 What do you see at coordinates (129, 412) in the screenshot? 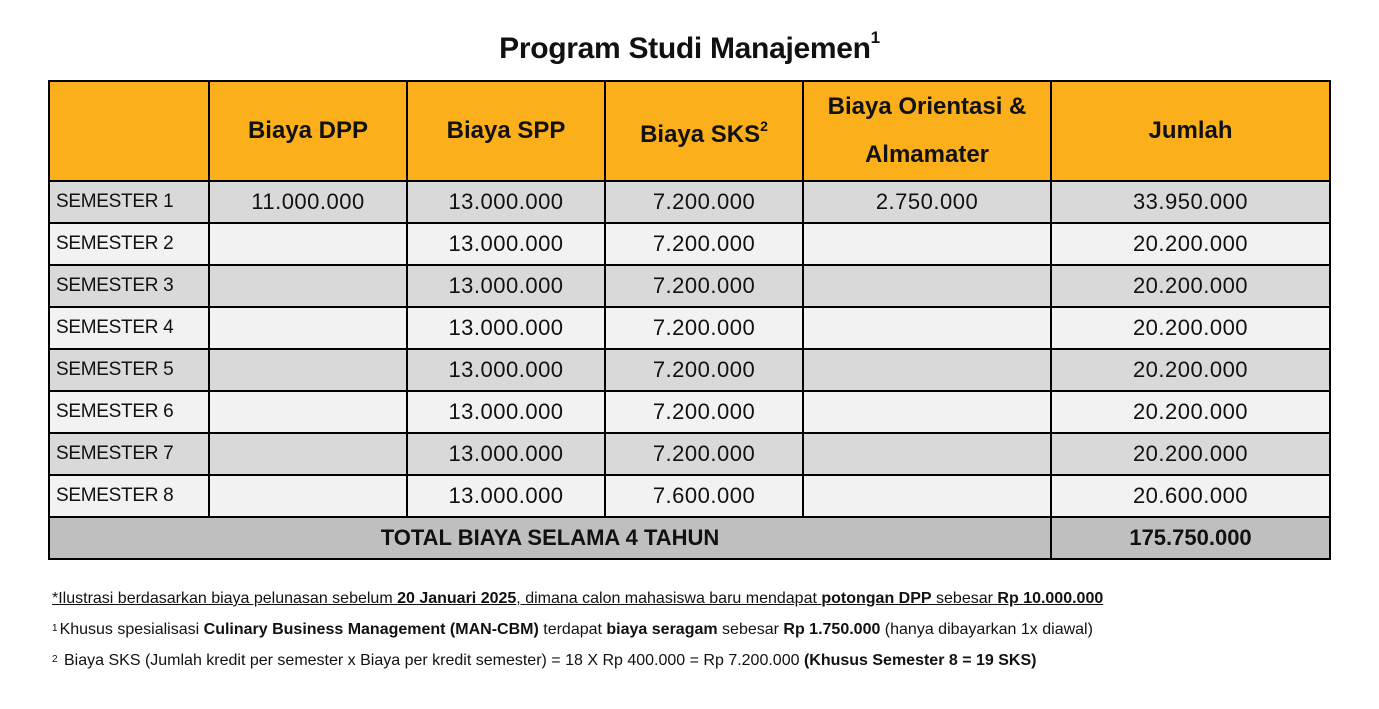
I see `cell-semester: SEMESTER 6` at bounding box center [129, 412].